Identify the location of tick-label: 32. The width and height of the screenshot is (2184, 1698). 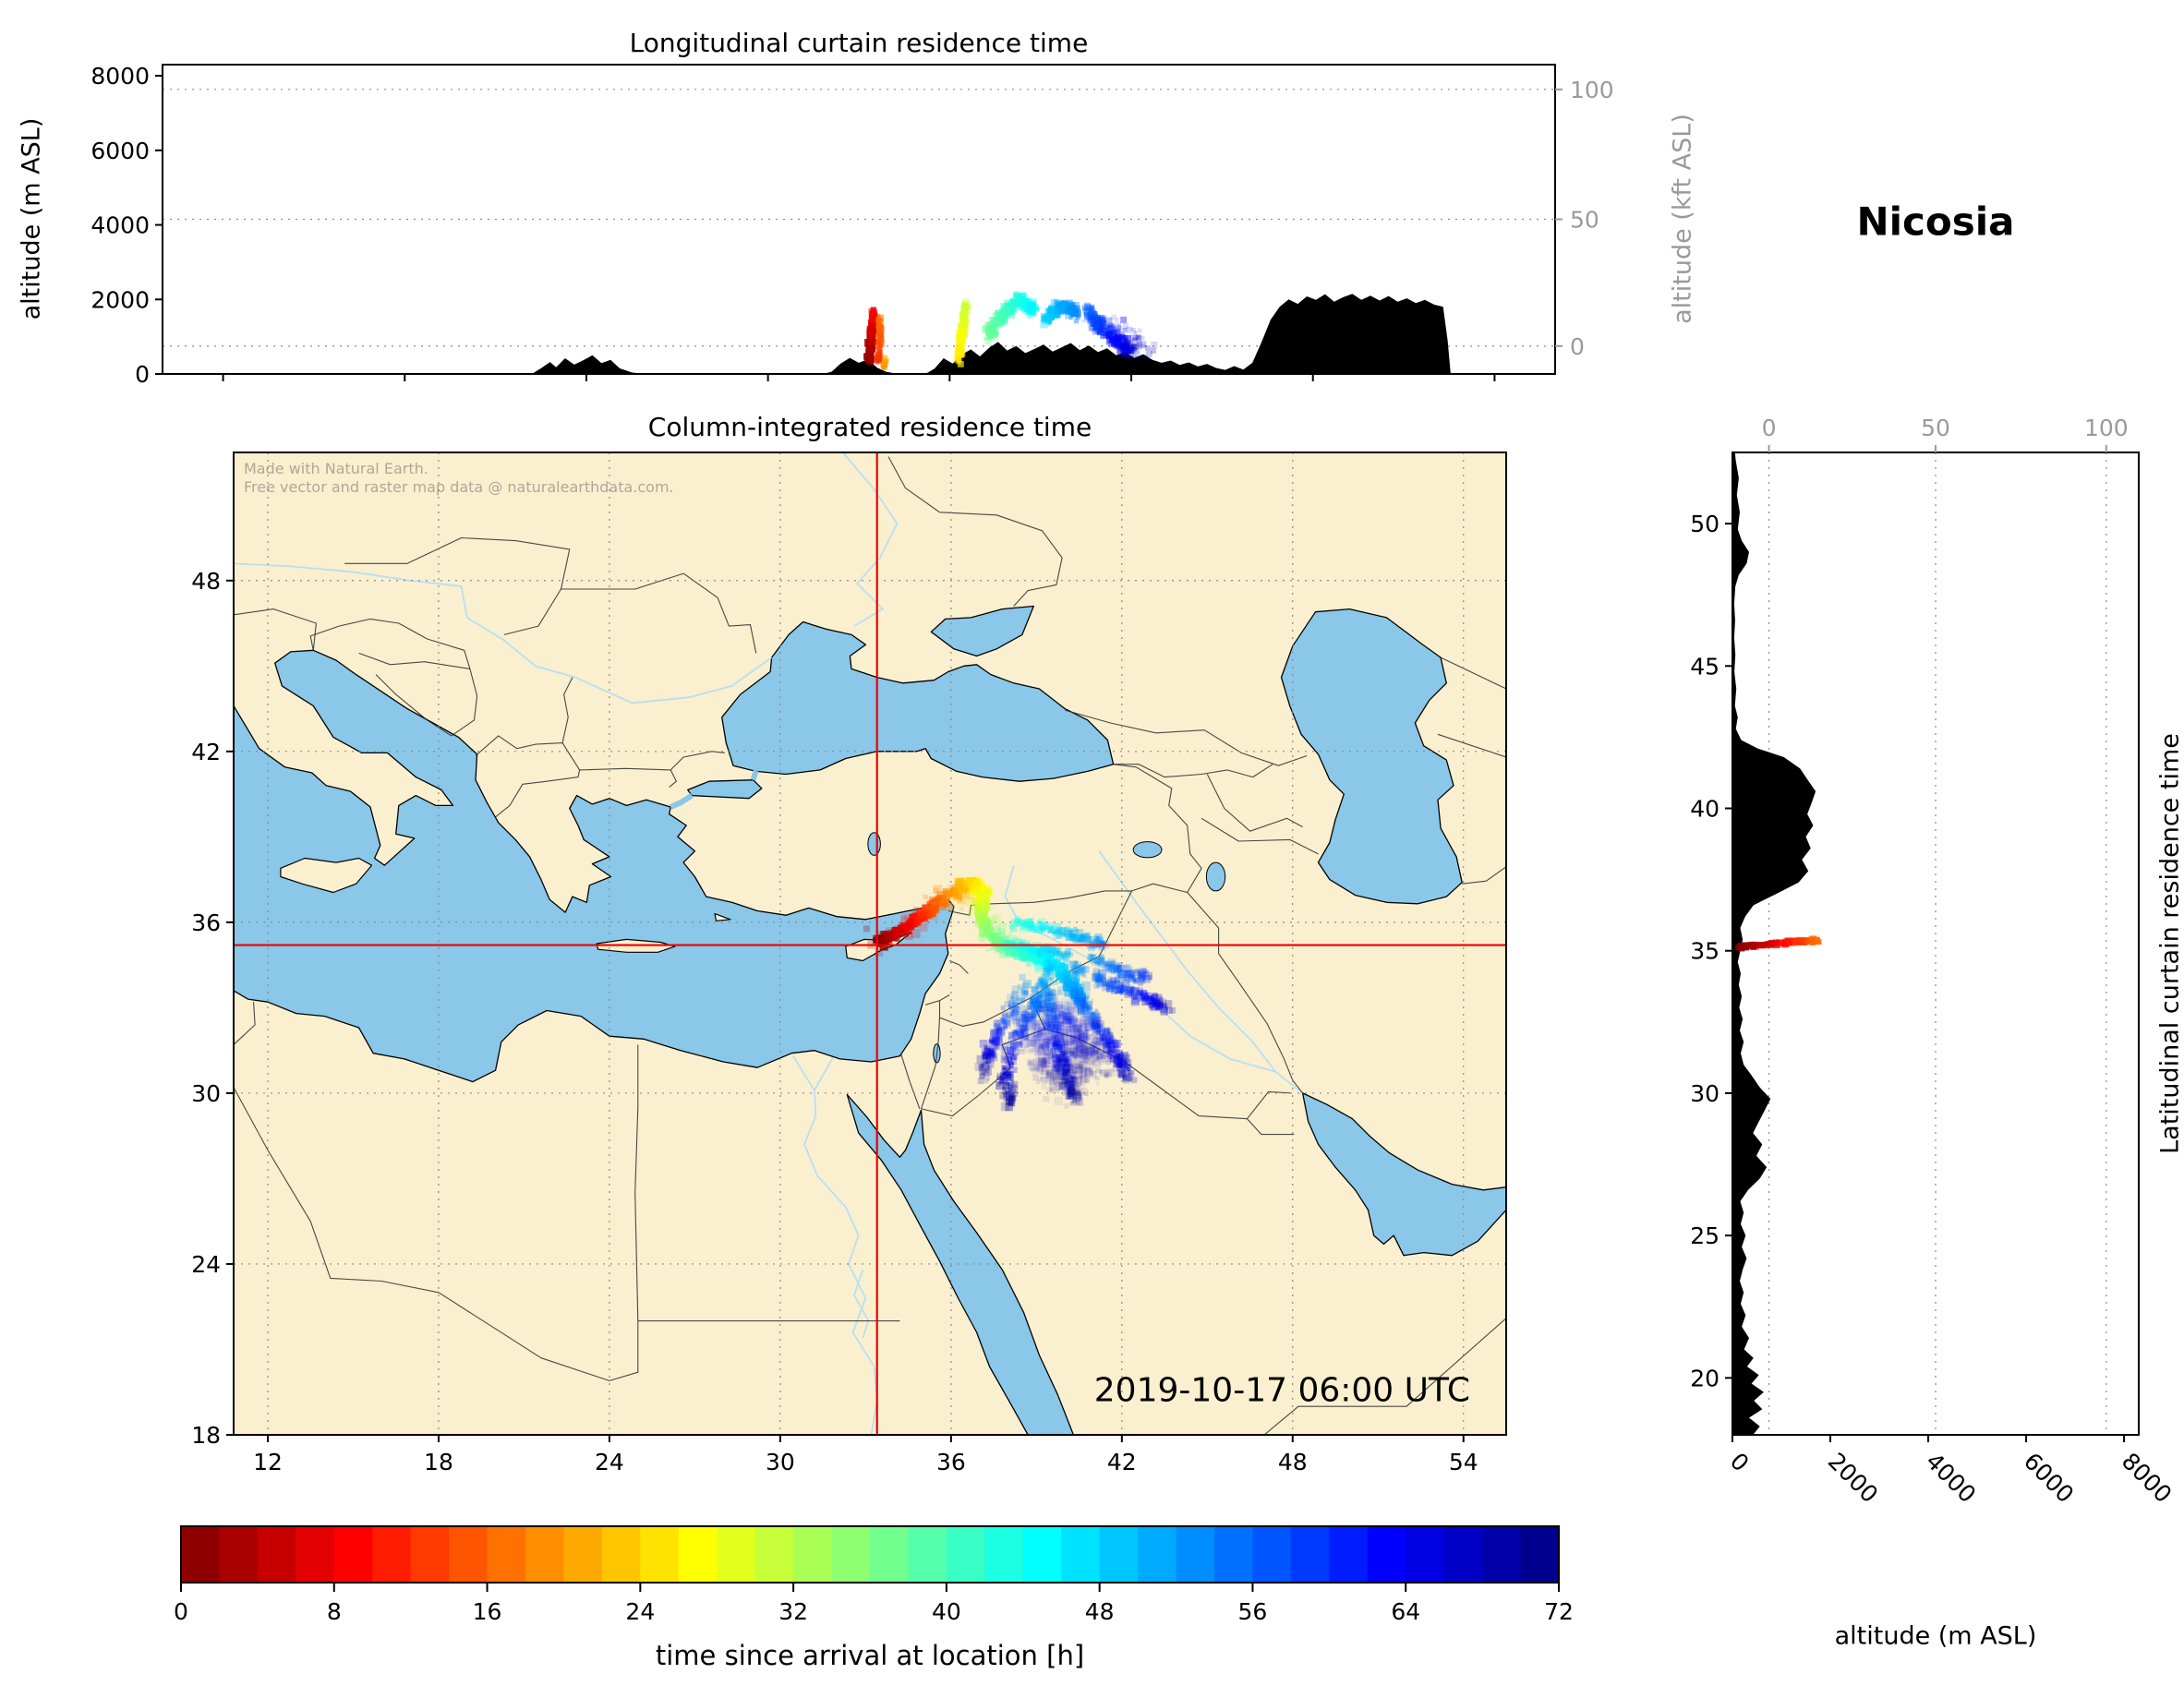
(793, 1611).